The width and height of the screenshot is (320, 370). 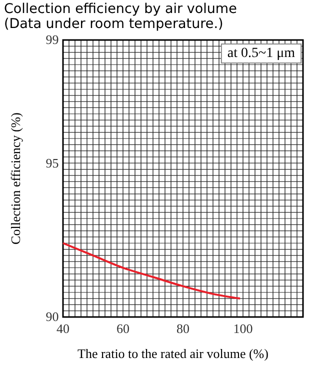 What do you see at coordinates (183, 328) in the screenshot?
I see `x-tick-label: 80` at bounding box center [183, 328].